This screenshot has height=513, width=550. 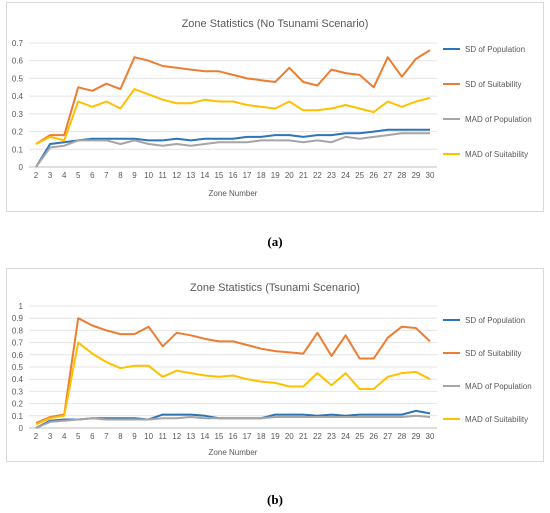 I want to click on caption-a: (a), so click(x=275, y=241).